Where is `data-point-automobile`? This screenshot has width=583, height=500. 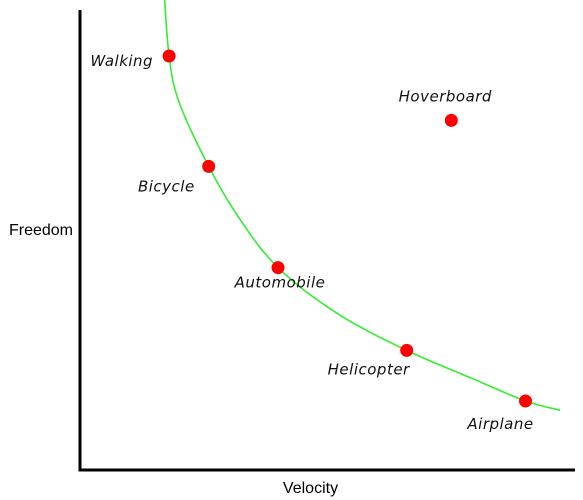 data-point-automobile is located at coordinates (278, 268).